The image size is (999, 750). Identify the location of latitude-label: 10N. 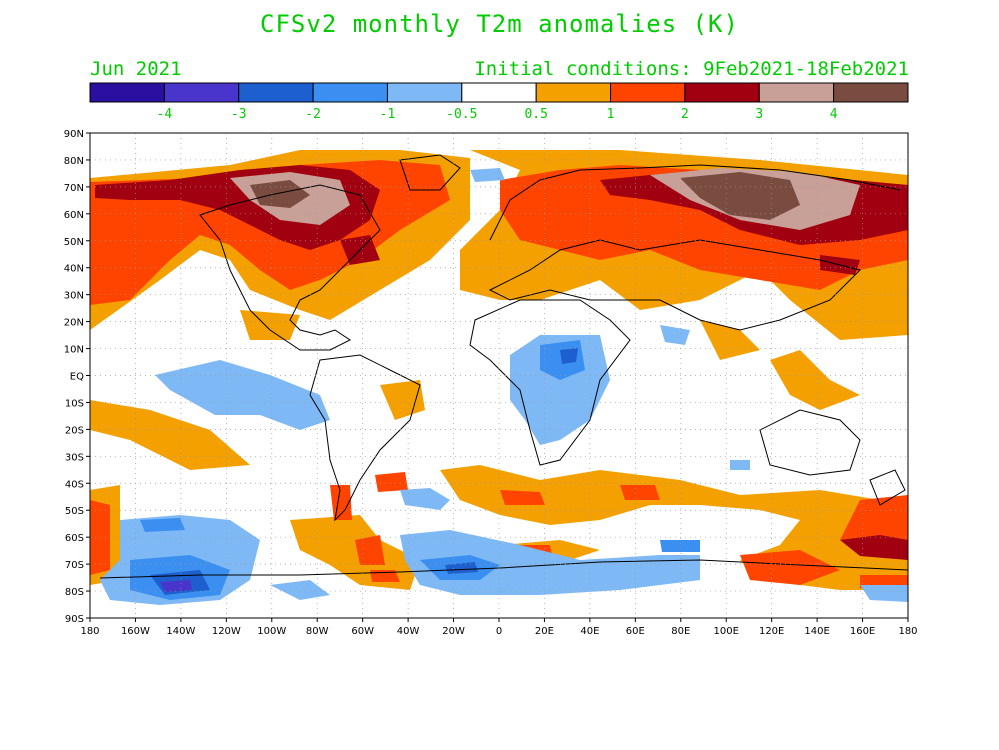
(74, 350).